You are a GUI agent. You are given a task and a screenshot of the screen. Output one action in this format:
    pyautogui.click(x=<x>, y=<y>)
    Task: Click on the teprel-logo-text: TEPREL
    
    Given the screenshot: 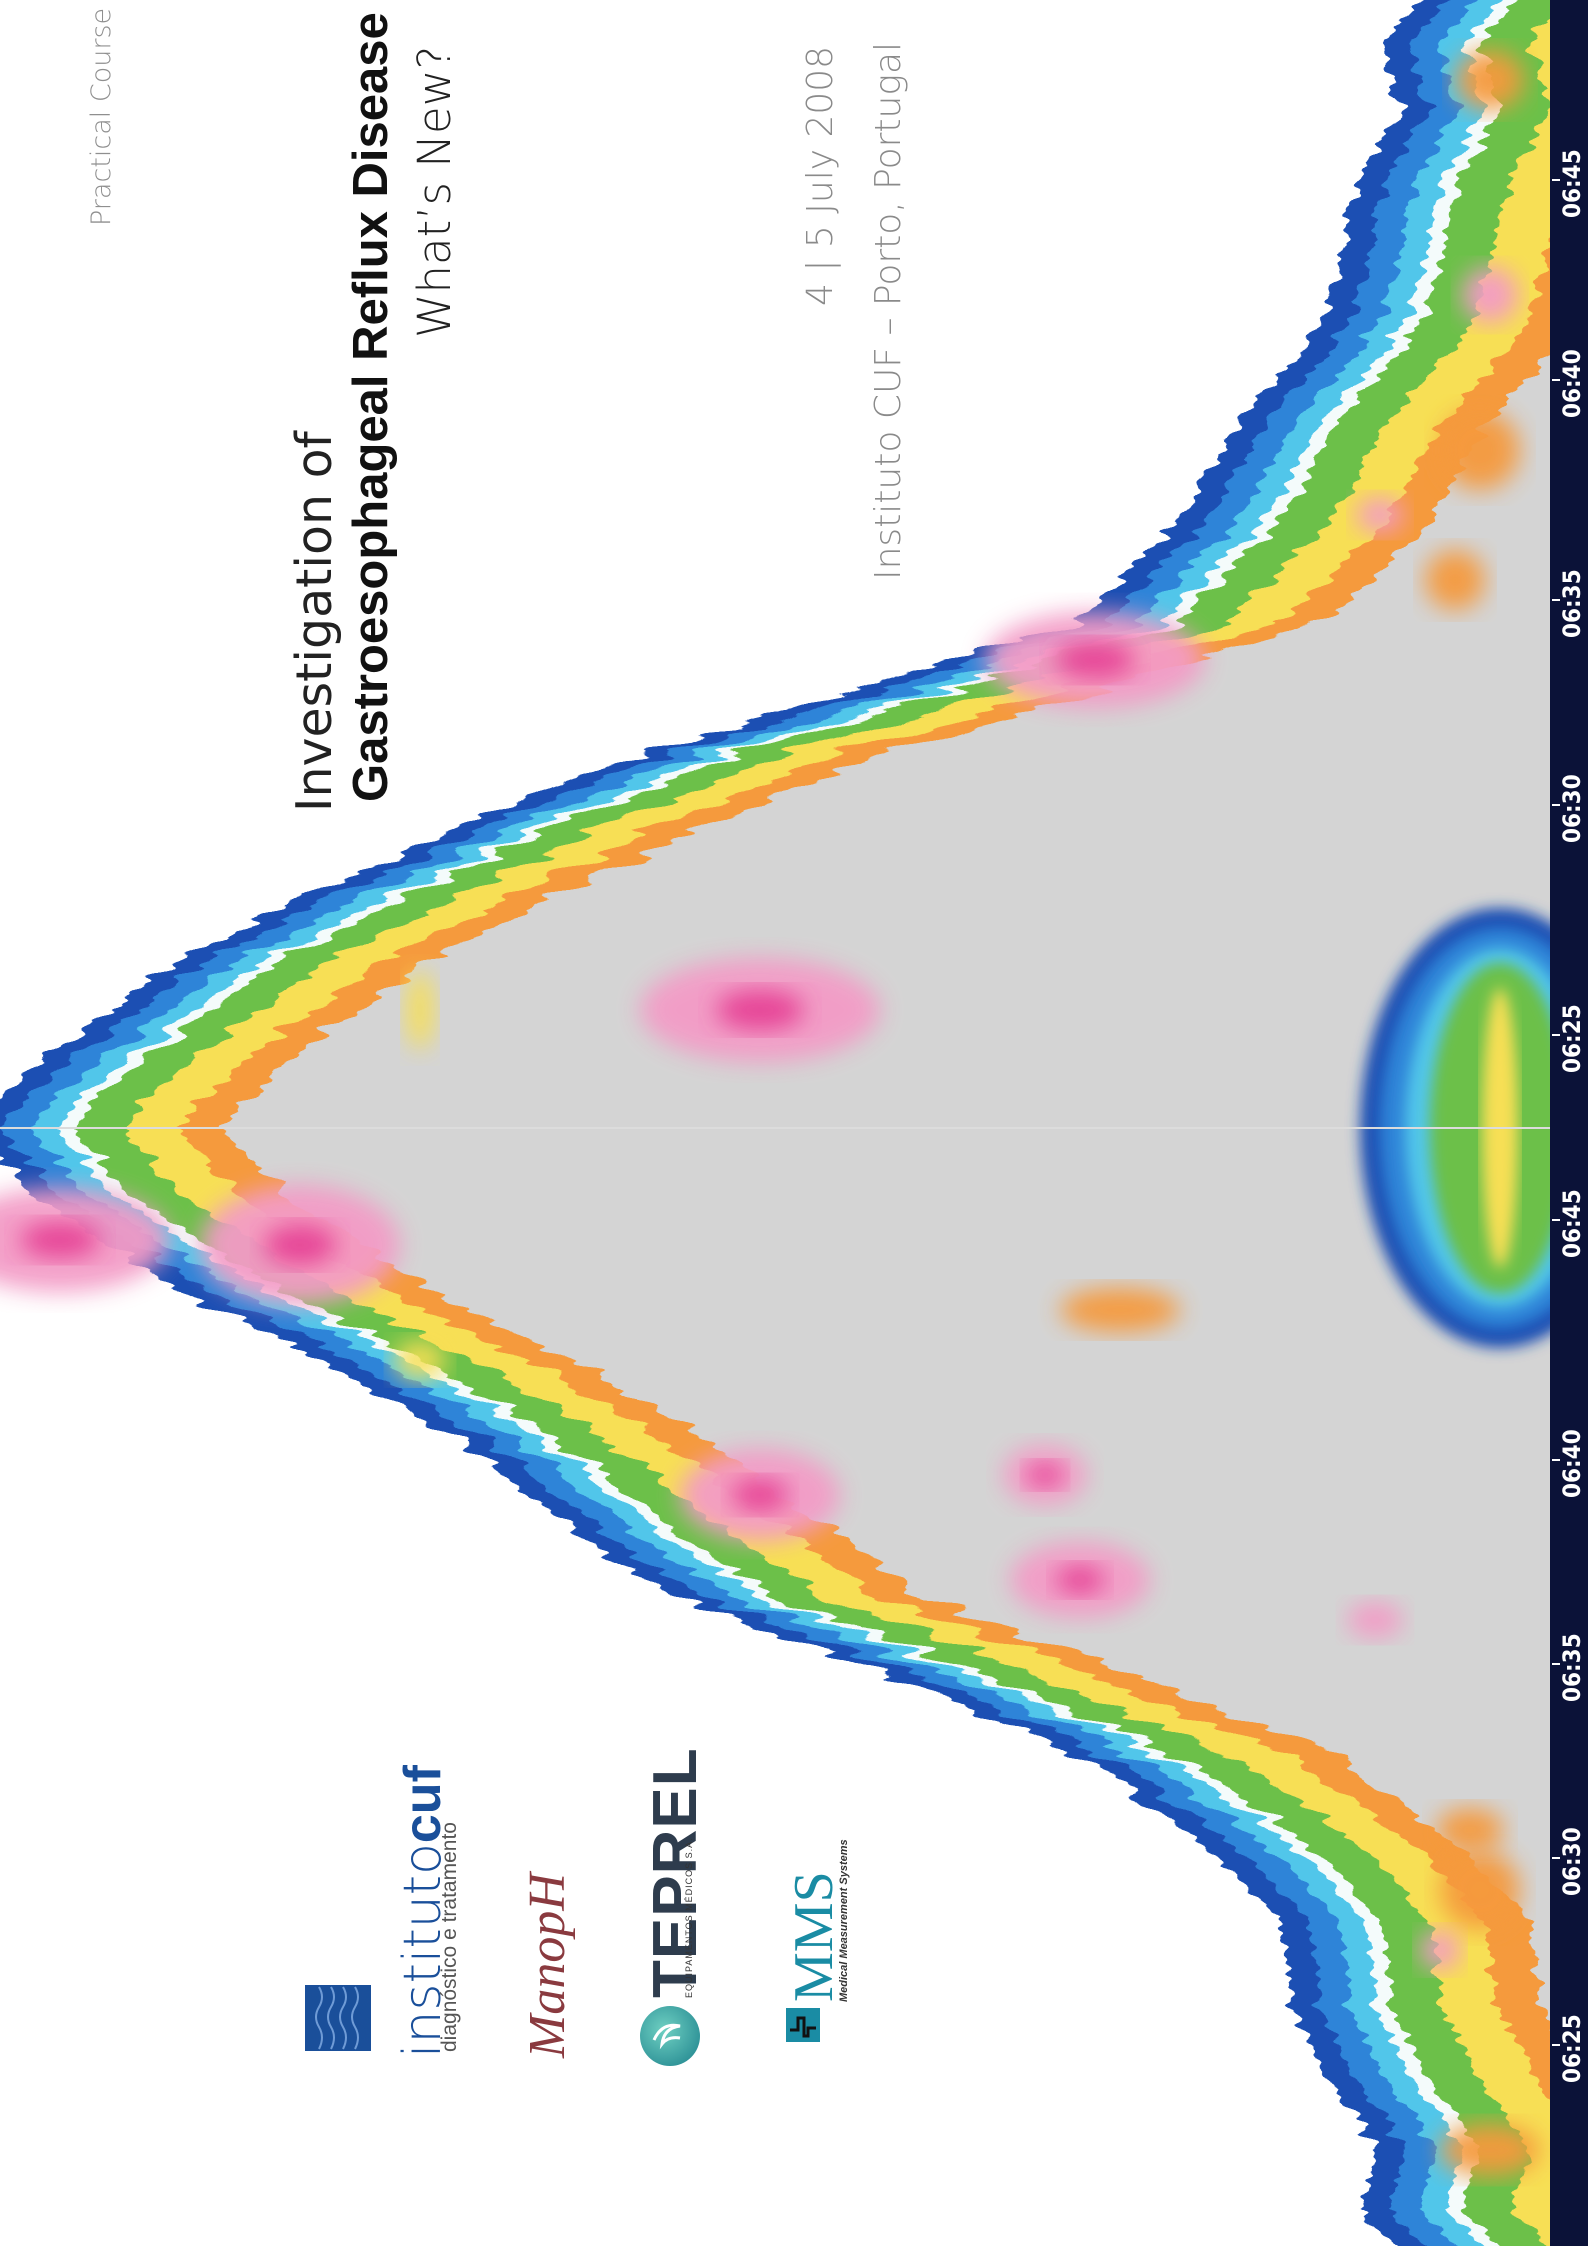 What is the action you would take?
    pyautogui.click(x=675, y=1872)
    